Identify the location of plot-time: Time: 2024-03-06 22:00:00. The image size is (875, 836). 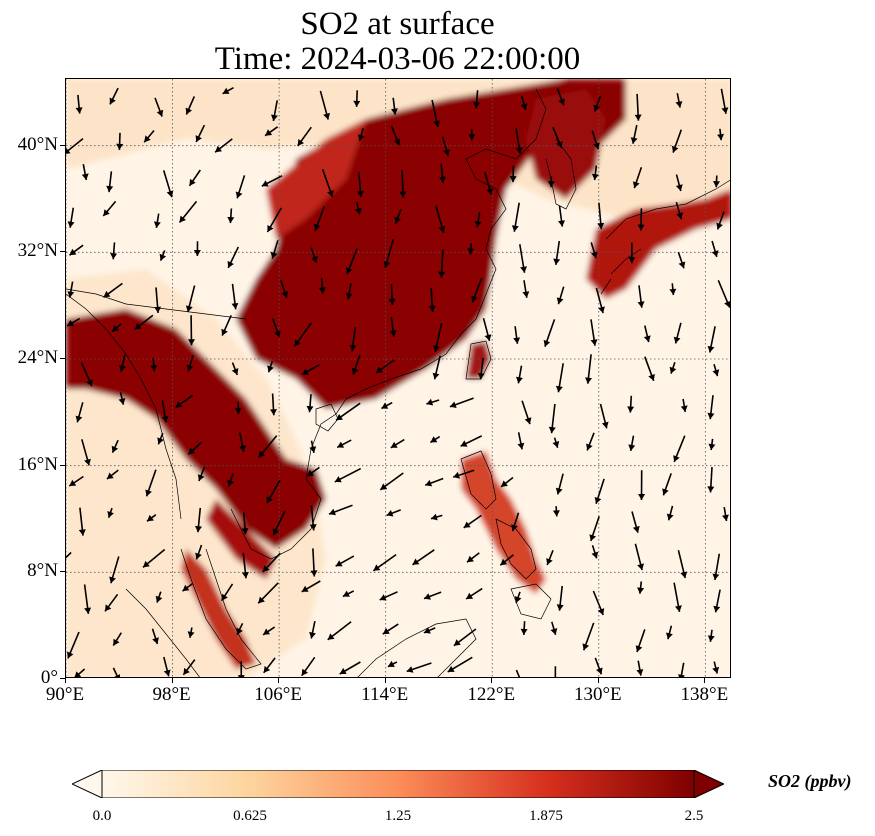
(397, 59).